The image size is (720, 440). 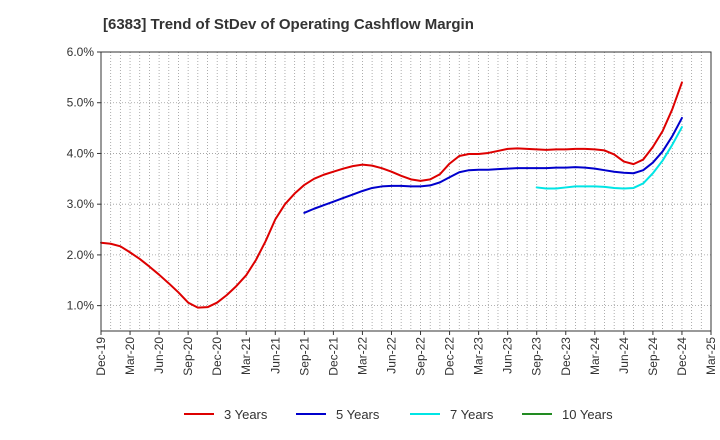 I want to click on x-tick-label: Jun-23, so click(x=508, y=355).